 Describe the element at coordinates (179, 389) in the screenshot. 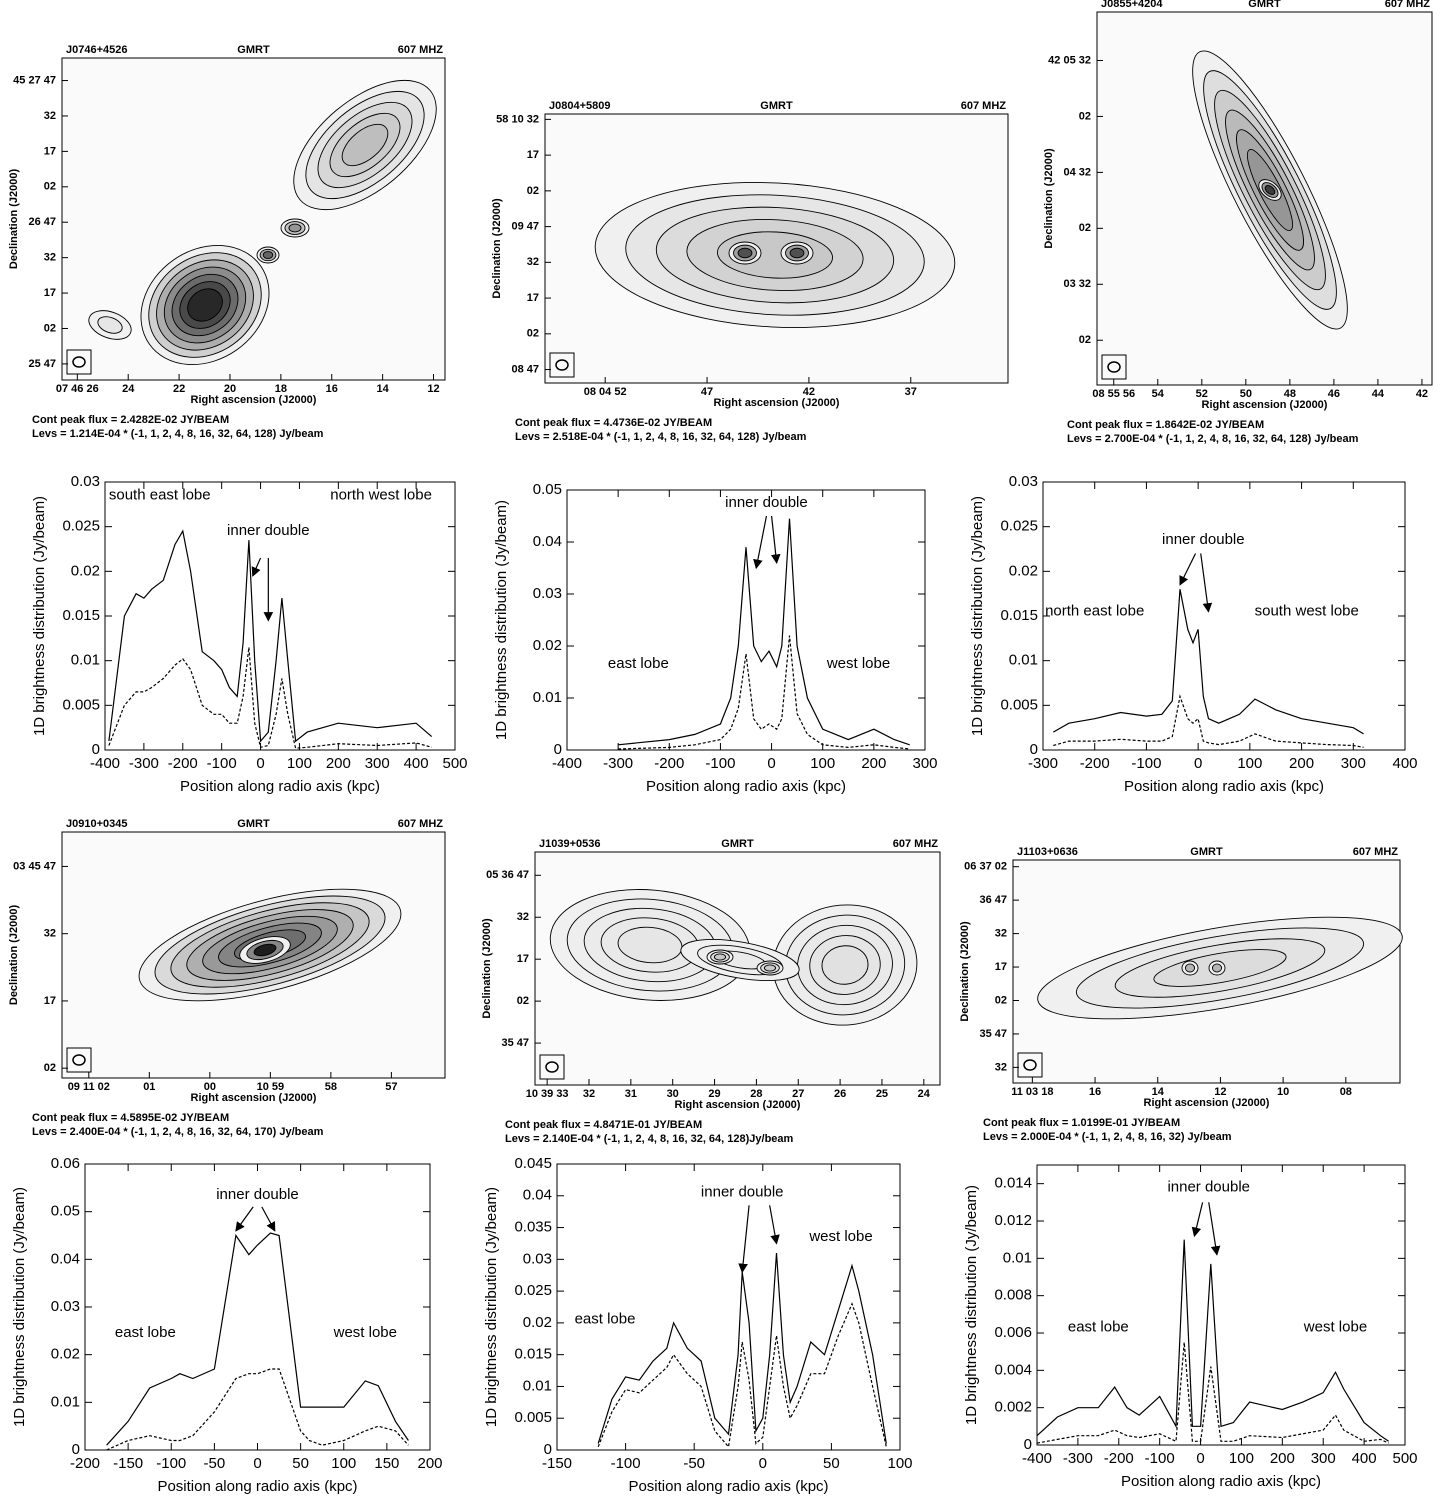

I see `x-tick-label: 22` at that location.